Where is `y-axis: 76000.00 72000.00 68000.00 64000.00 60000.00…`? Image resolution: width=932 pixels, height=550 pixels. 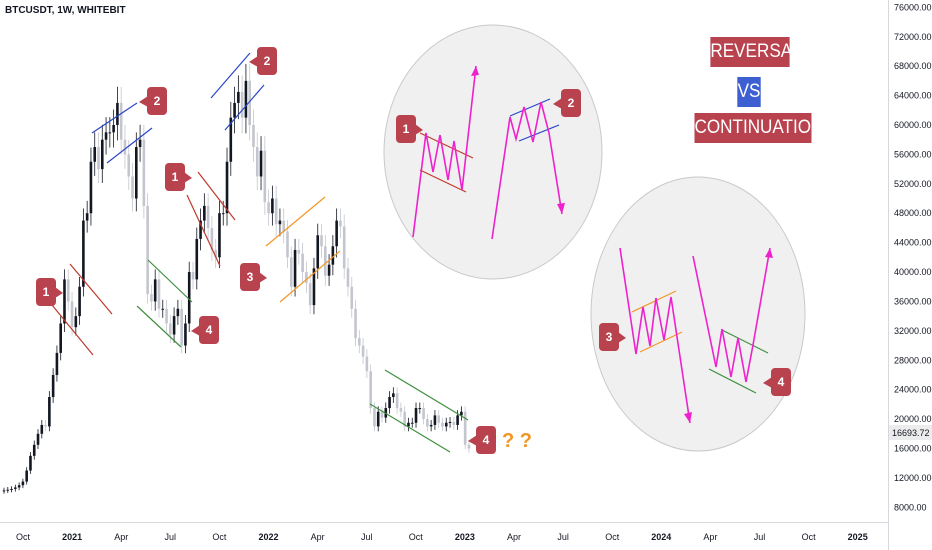
y-axis: 76000.00 72000.00 68000.00 64000.00 60000.00… is located at coordinates (913, 257).